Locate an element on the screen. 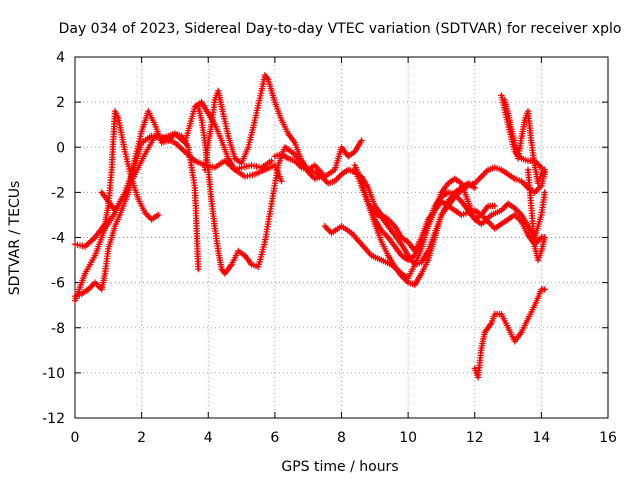 This screenshot has width=640, height=480. y-tick-label: -12 is located at coordinates (53, 419).